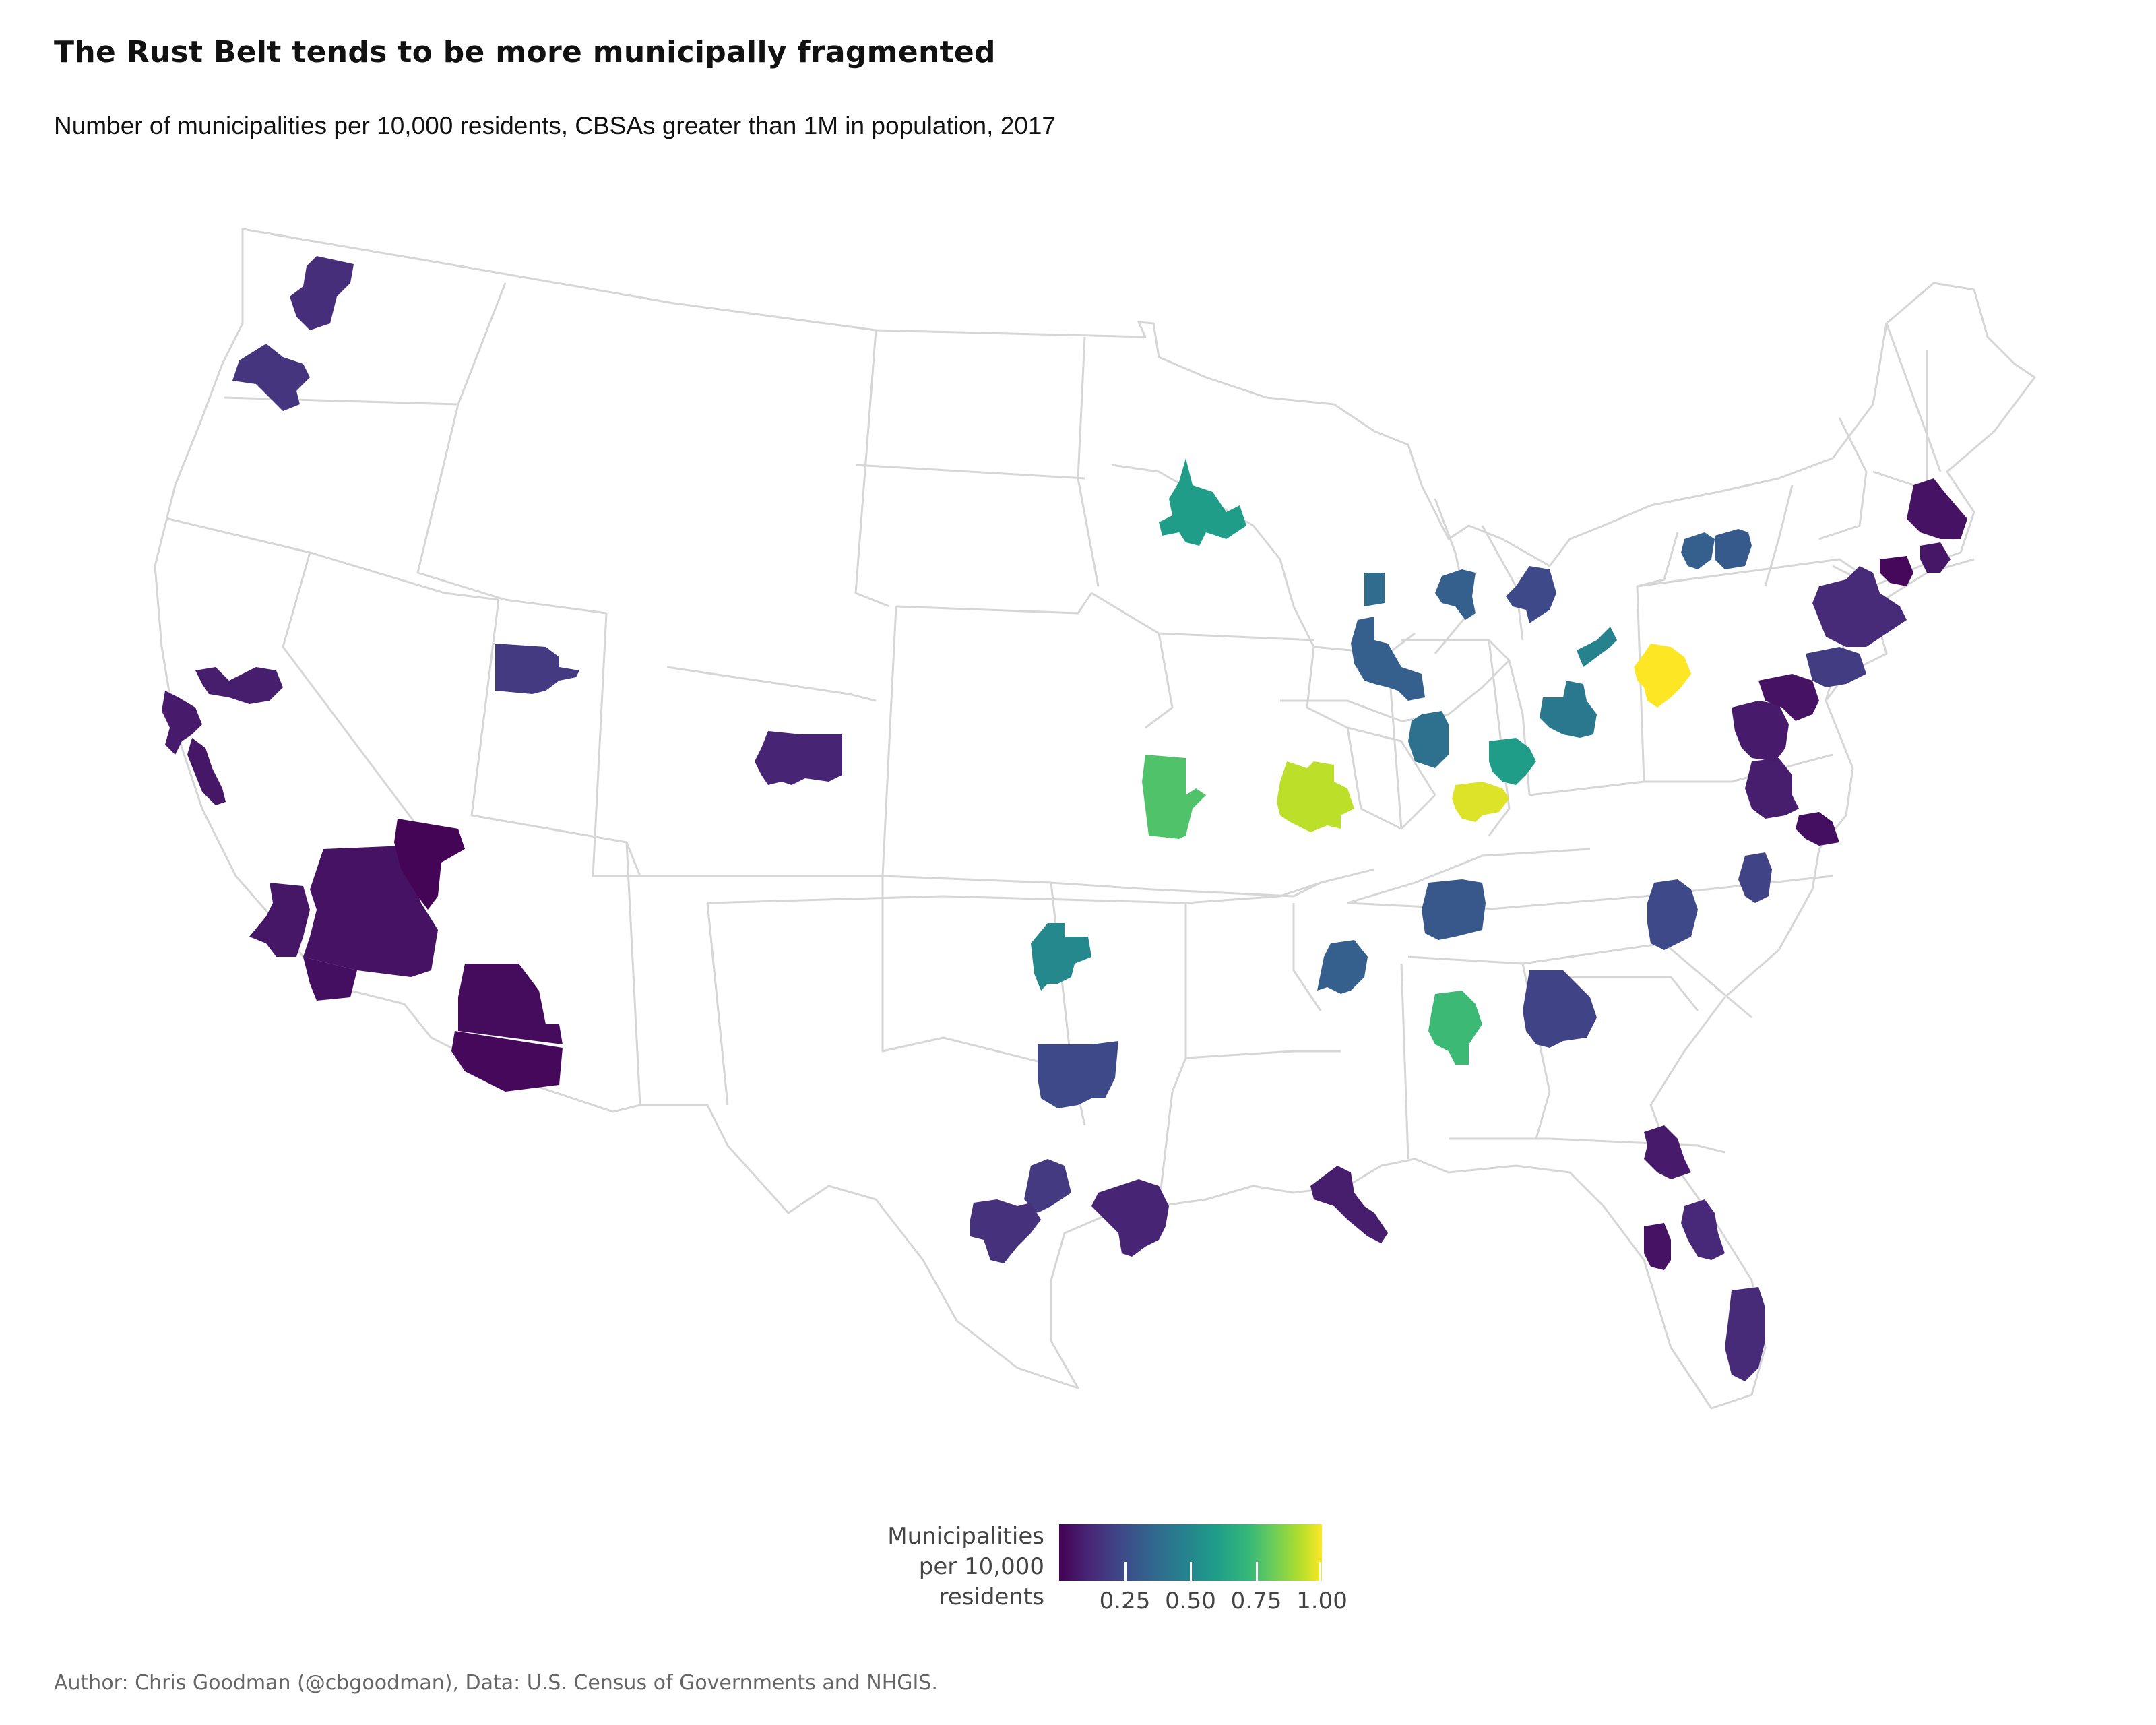  I want to click on metro-st-louis, so click(1315, 797).